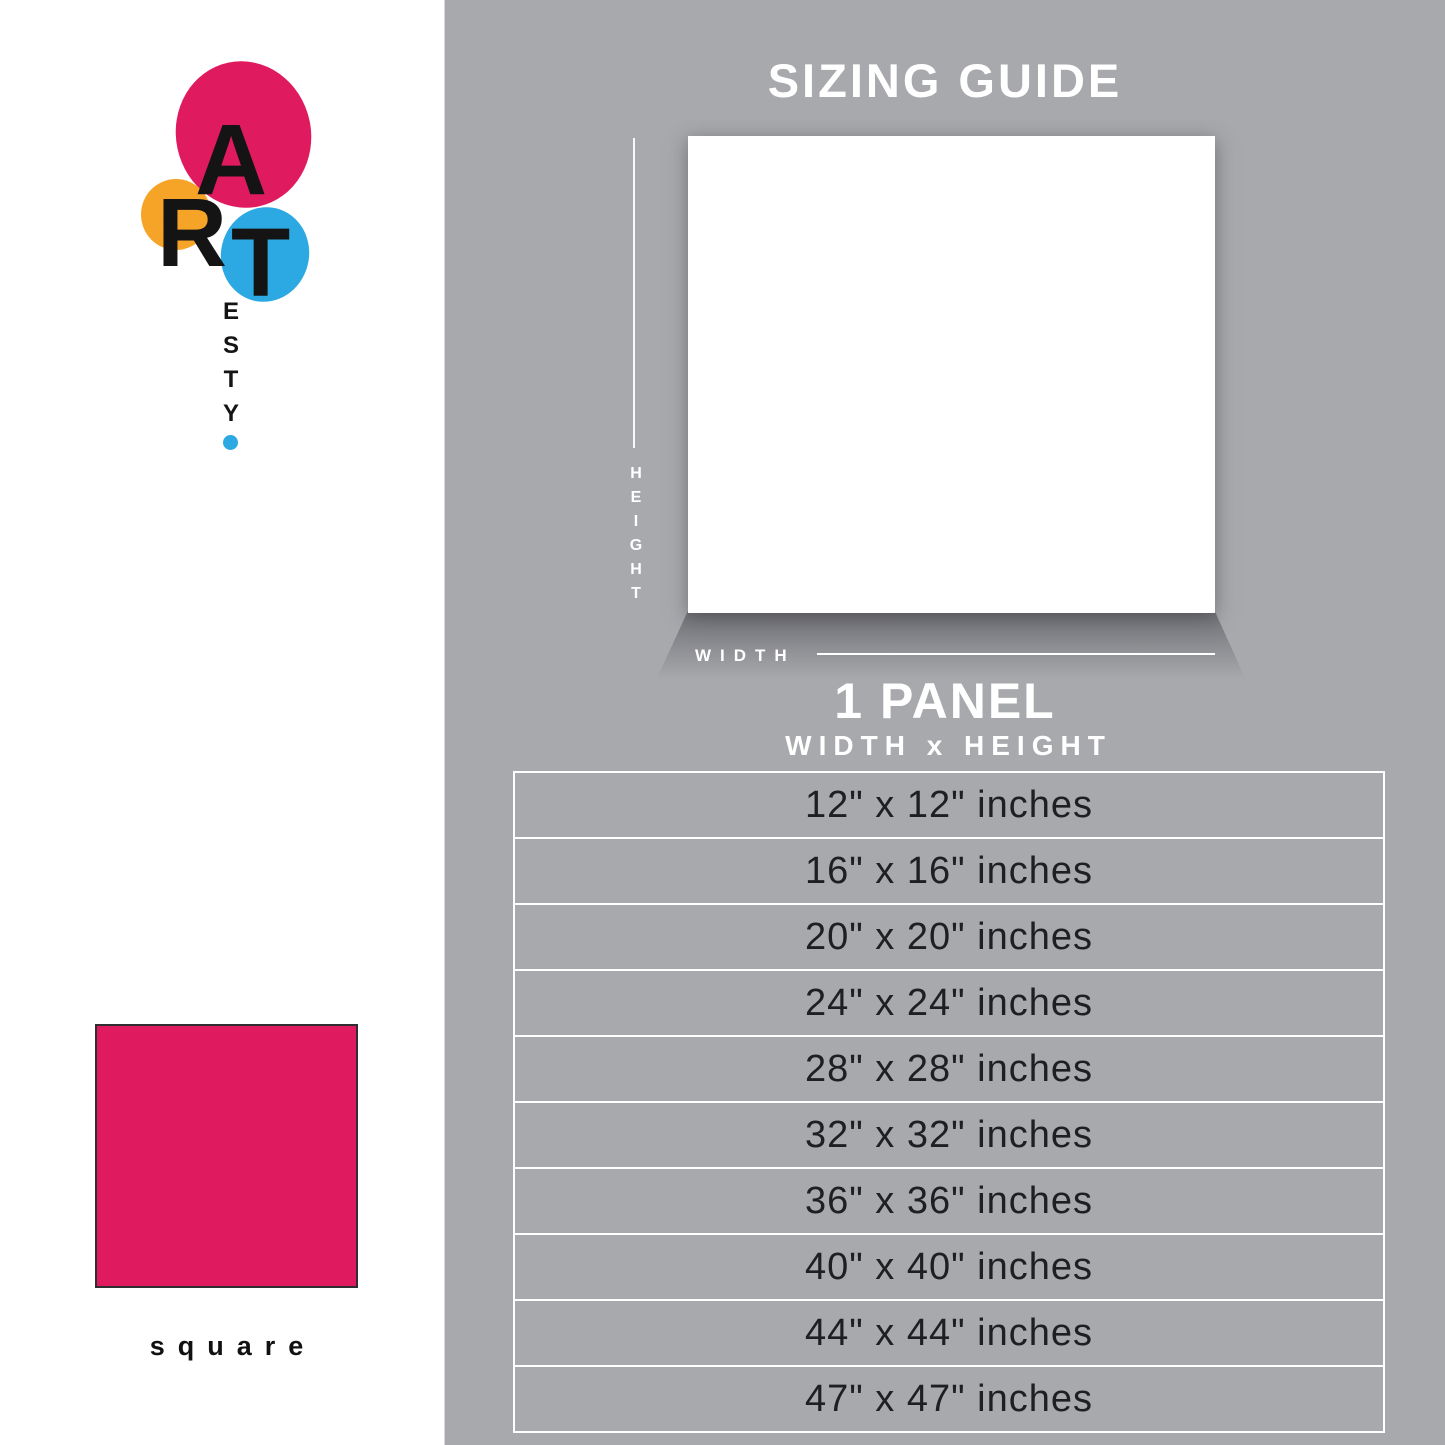 This screenshot has width=1445, height=1445. What do you see at coordinates (634, 293) in the screenshot?
I see `height-axis-line` at bounding box center [634, 293].